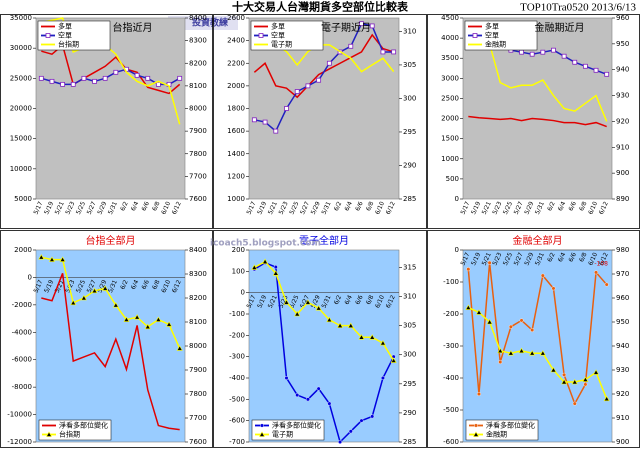 Image resolution: width=640 pixels, height=450 pixels. What do you see at coordinates (198, 346) in the screenshot?
I see `y2-tick-label: 8000` at bounding box center [198, 346].